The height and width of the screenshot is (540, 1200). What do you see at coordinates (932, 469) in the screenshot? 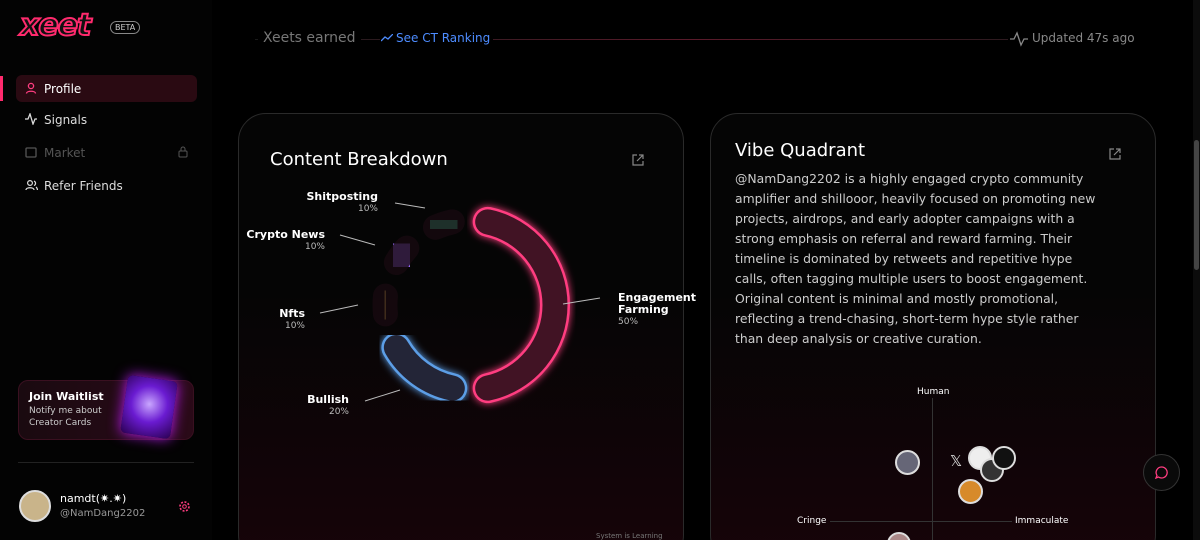
I see `axis-vertical` at bounding box center [932, 469].